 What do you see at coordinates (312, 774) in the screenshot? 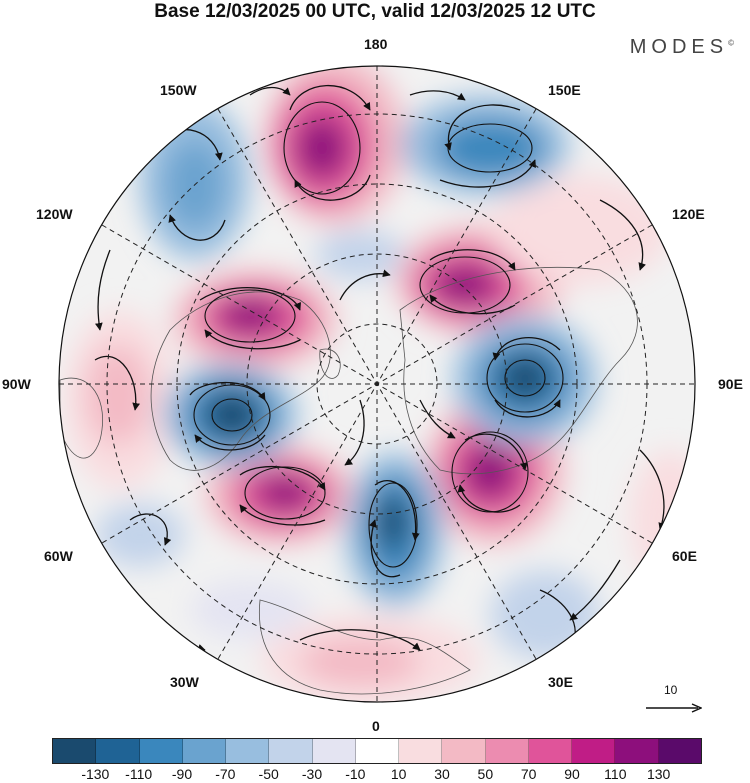
I see `colorbar-tick-label: -30` at bounding box center [312, 774].